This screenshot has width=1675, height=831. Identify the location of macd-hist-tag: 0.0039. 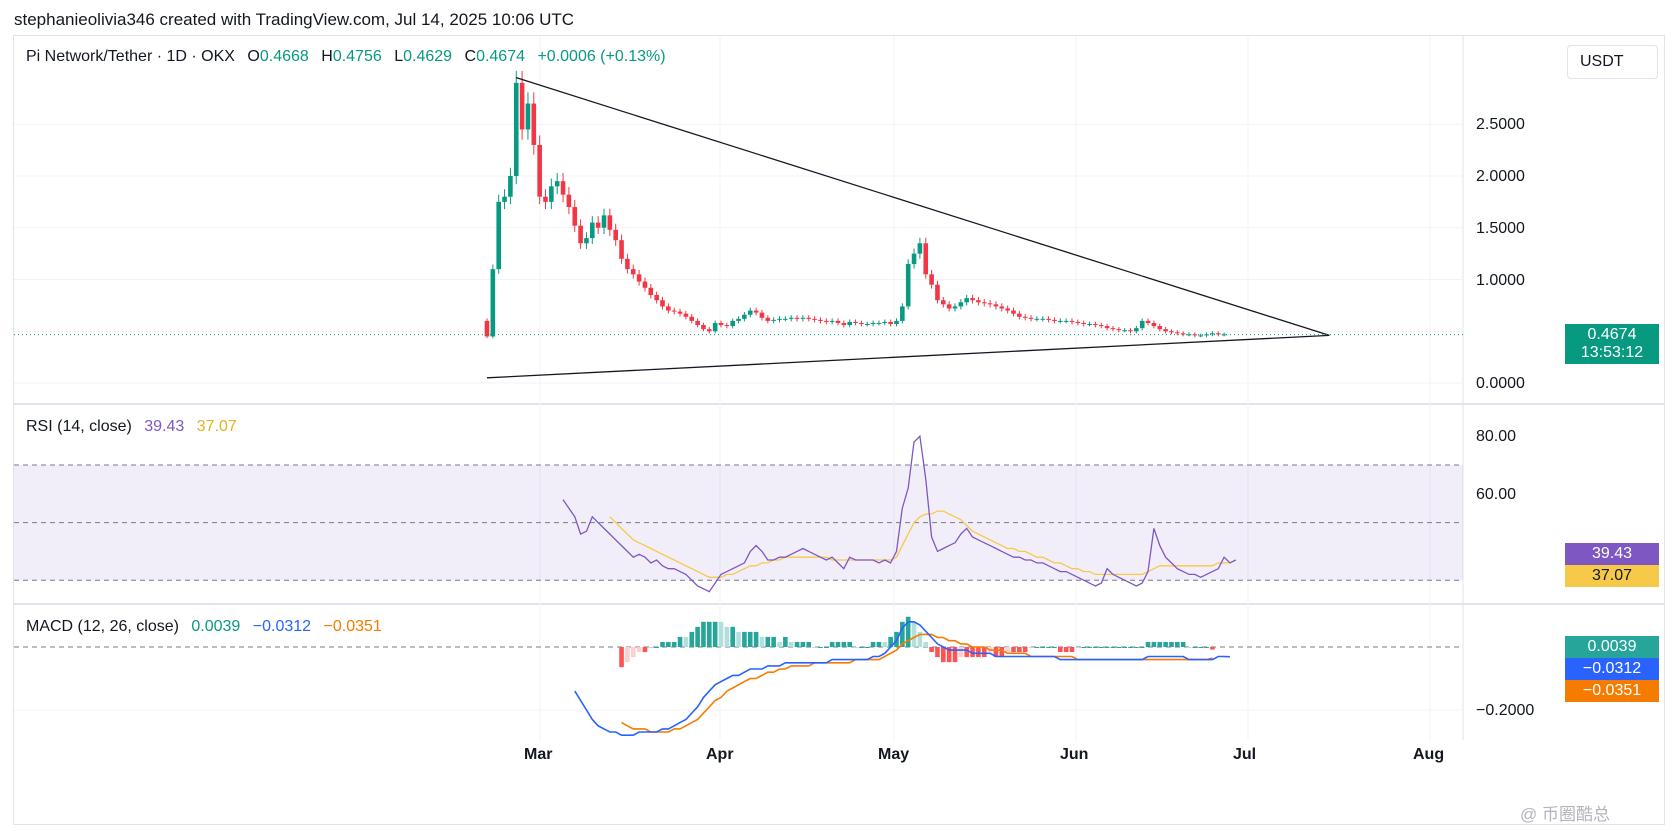
(1612, 647).